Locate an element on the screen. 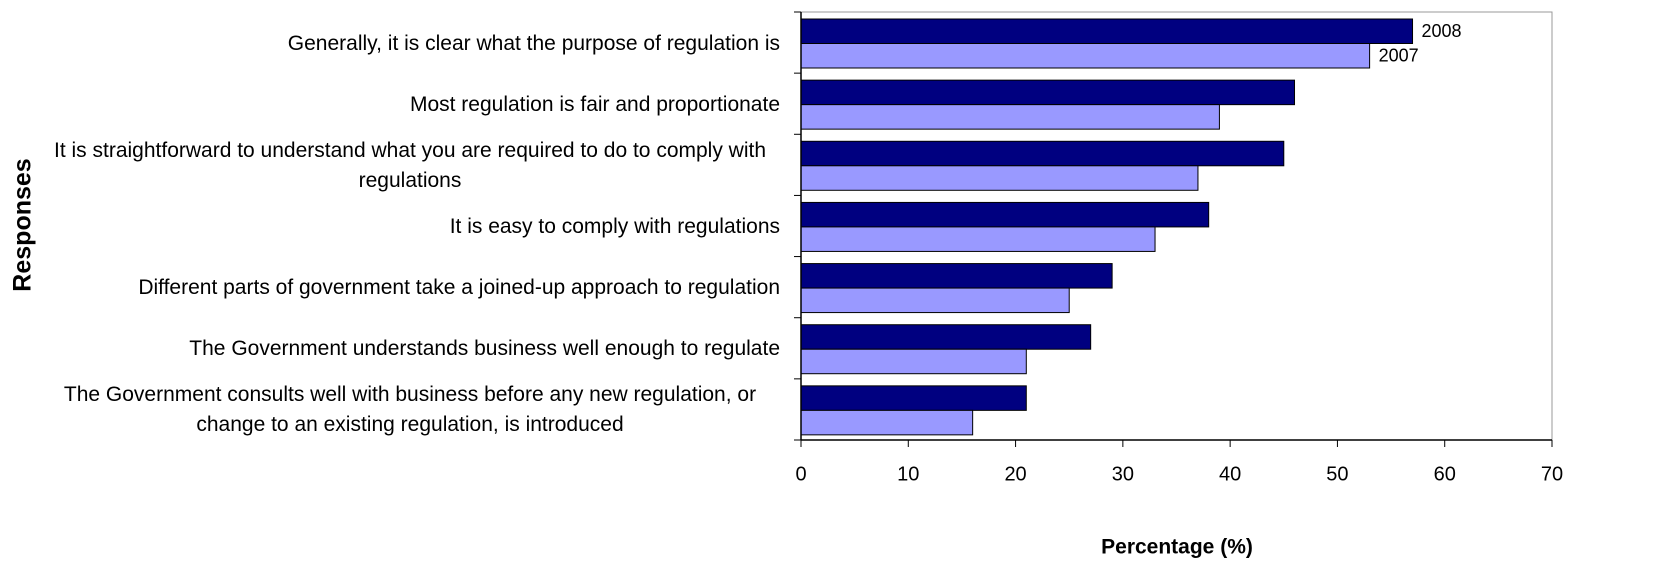 Image resolution: width=1661 pixels, height=564 pixels. x-tick-label: 0 is located at coordinates (800, 474).